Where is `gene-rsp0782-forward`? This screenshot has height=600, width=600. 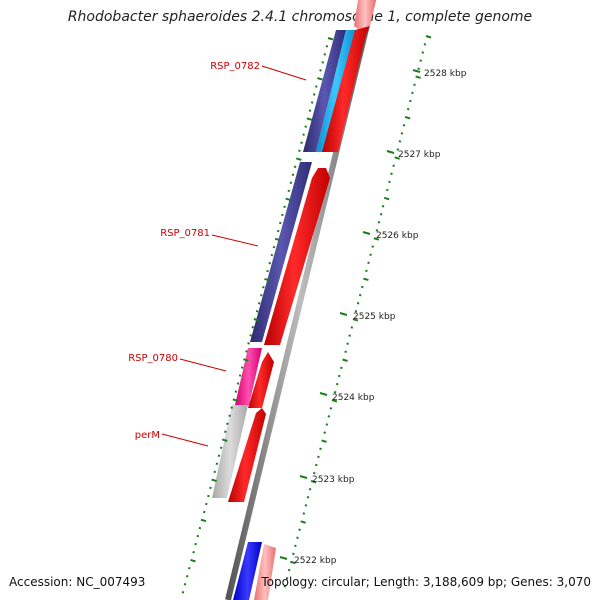
gene-rsp0782-forward is located at coordinates (346, 89).